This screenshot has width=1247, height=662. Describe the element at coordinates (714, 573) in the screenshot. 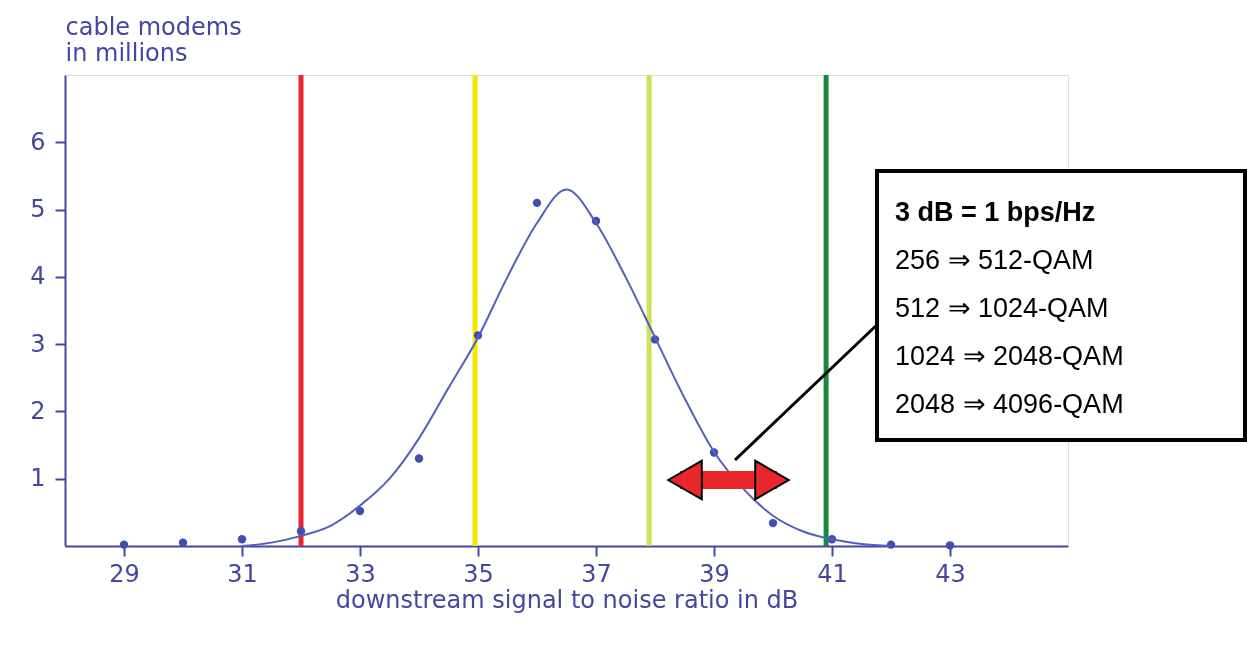

I see `x-tick-label: 39` at that location.